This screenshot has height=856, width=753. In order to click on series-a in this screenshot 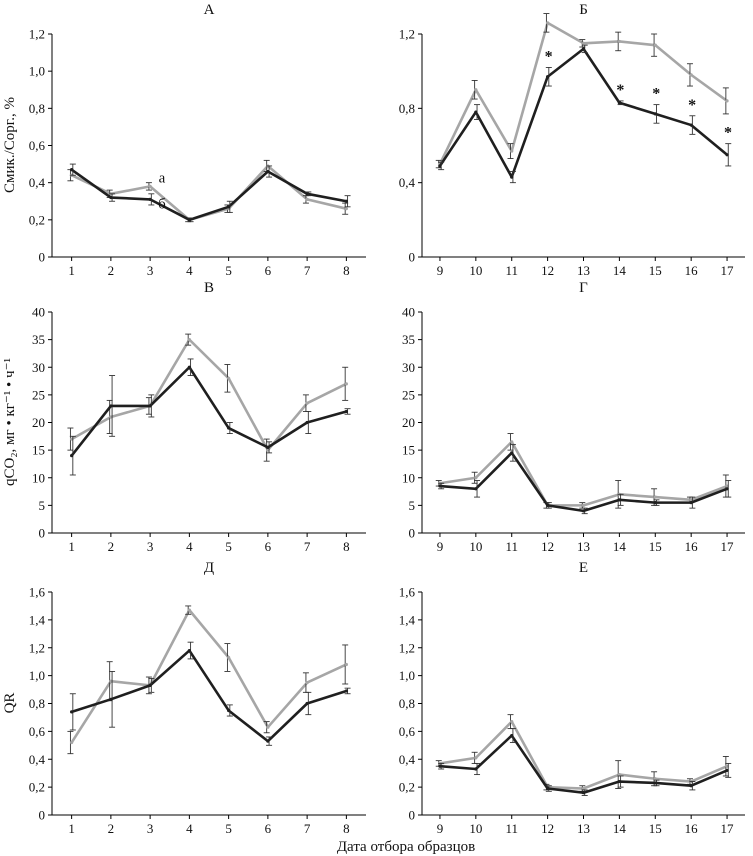, I will do `click(582, 753)`.